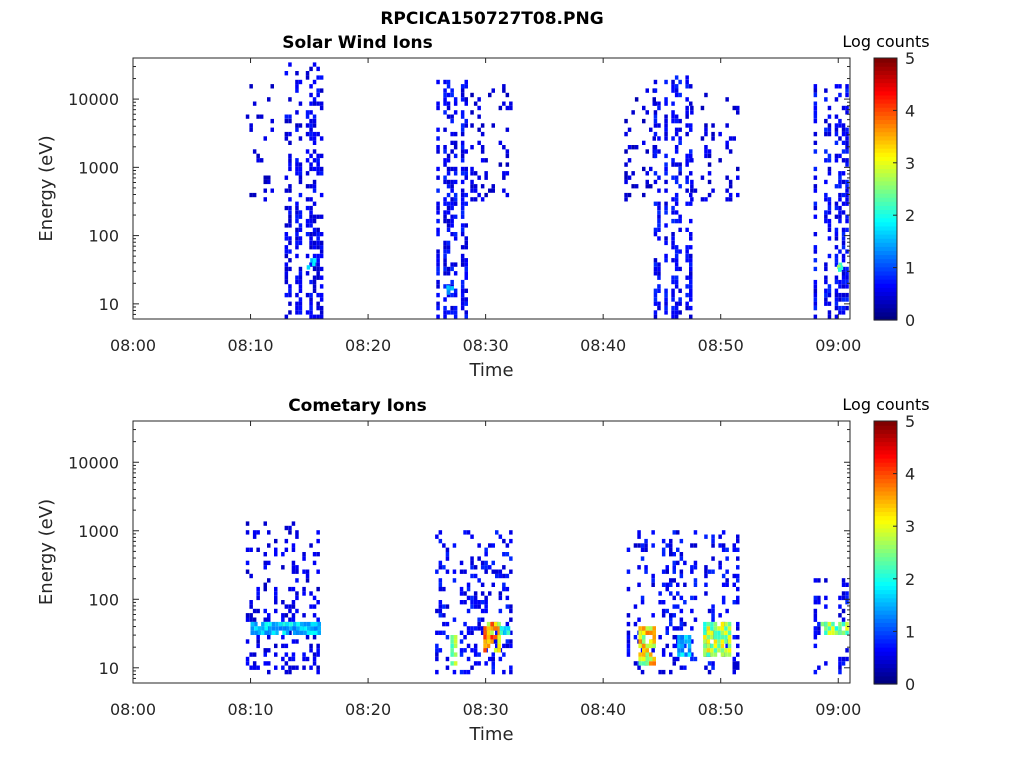  Describe the element at coordinates (93, 462) in the screenshot. I see `y-tick-label: 10000` at that location.